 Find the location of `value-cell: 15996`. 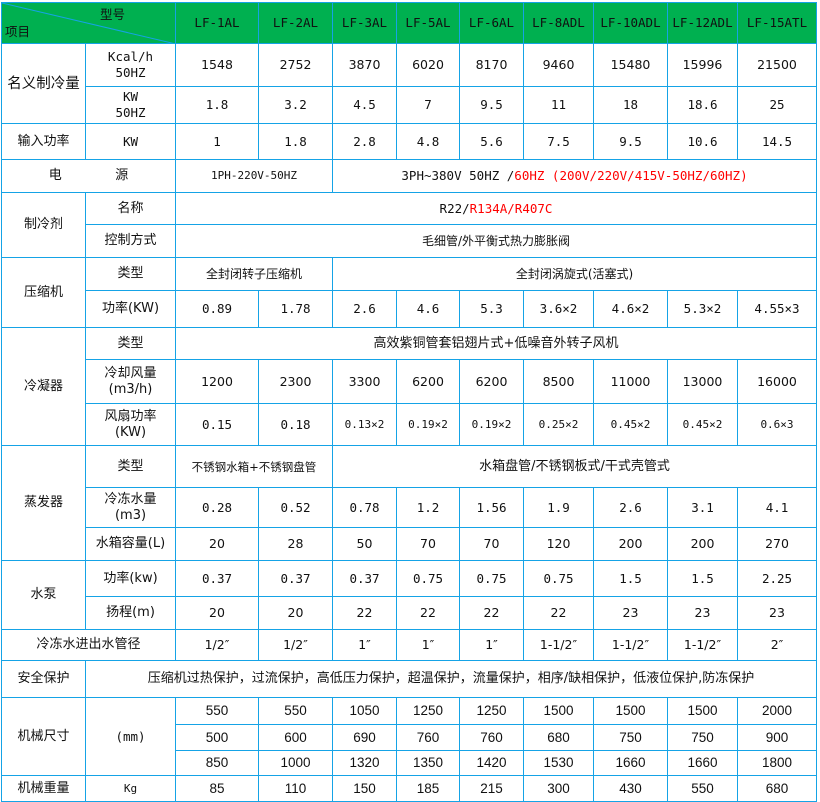

value-cell: 15996 is located at coordinates (702, 65).